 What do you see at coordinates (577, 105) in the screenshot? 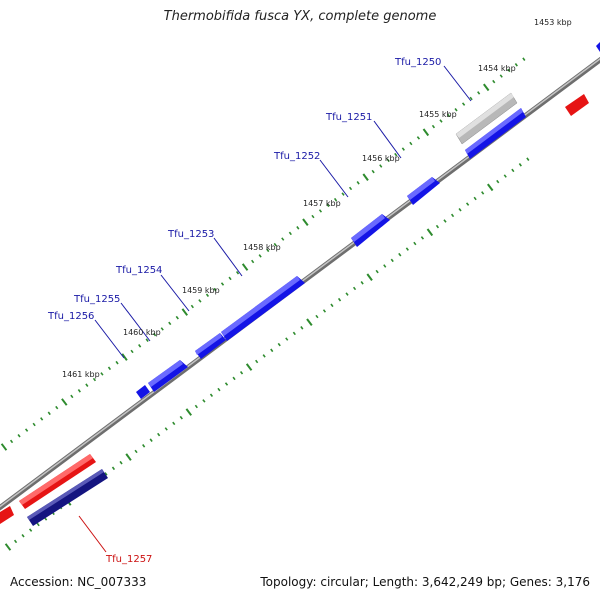
I see `gene-reverse-top-right` at bounding box center [577, 105].